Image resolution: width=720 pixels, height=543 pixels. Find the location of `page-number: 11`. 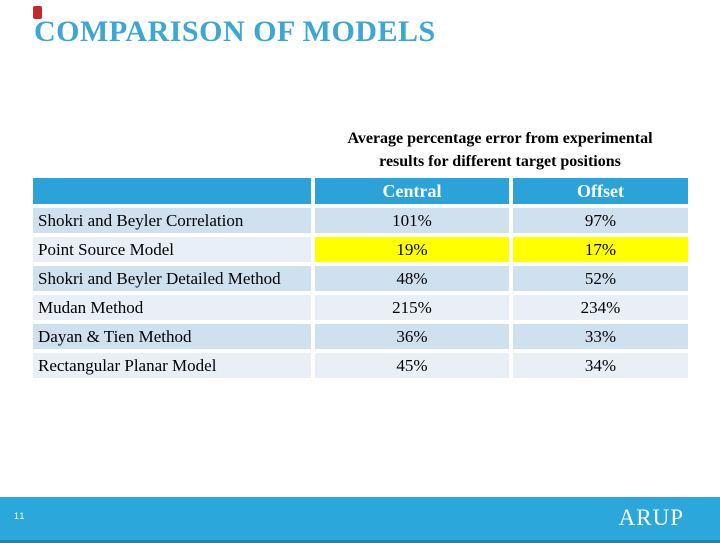

page-number: 11 is located at coordinates (20, 516).